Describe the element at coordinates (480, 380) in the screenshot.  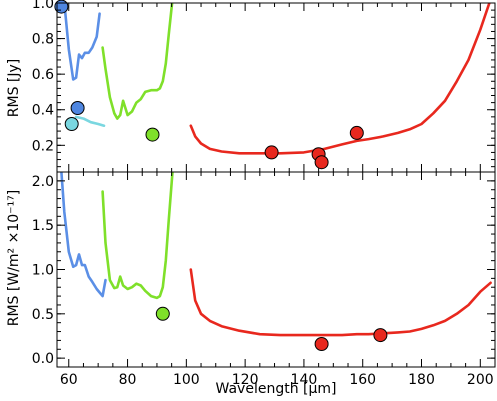
I see `x-tick-label: 200` at that location.